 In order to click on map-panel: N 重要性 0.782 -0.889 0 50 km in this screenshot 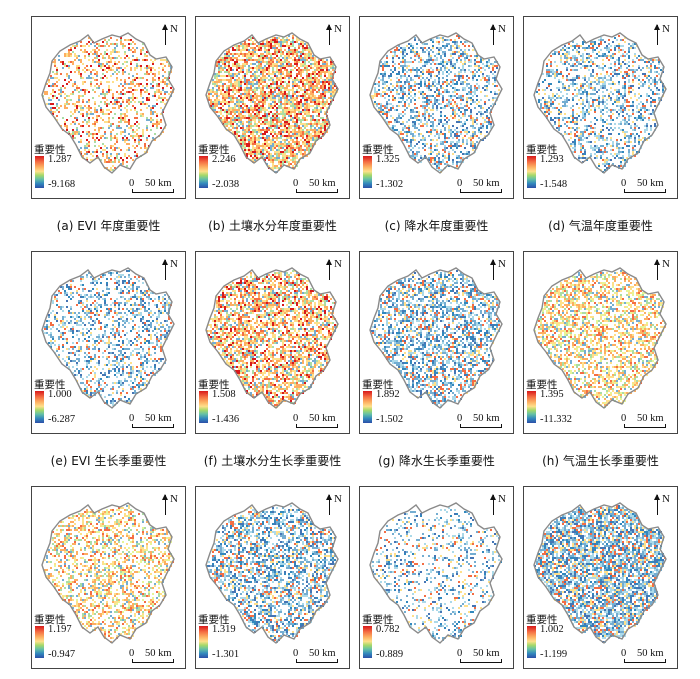, I will do `click(436, 577)`.